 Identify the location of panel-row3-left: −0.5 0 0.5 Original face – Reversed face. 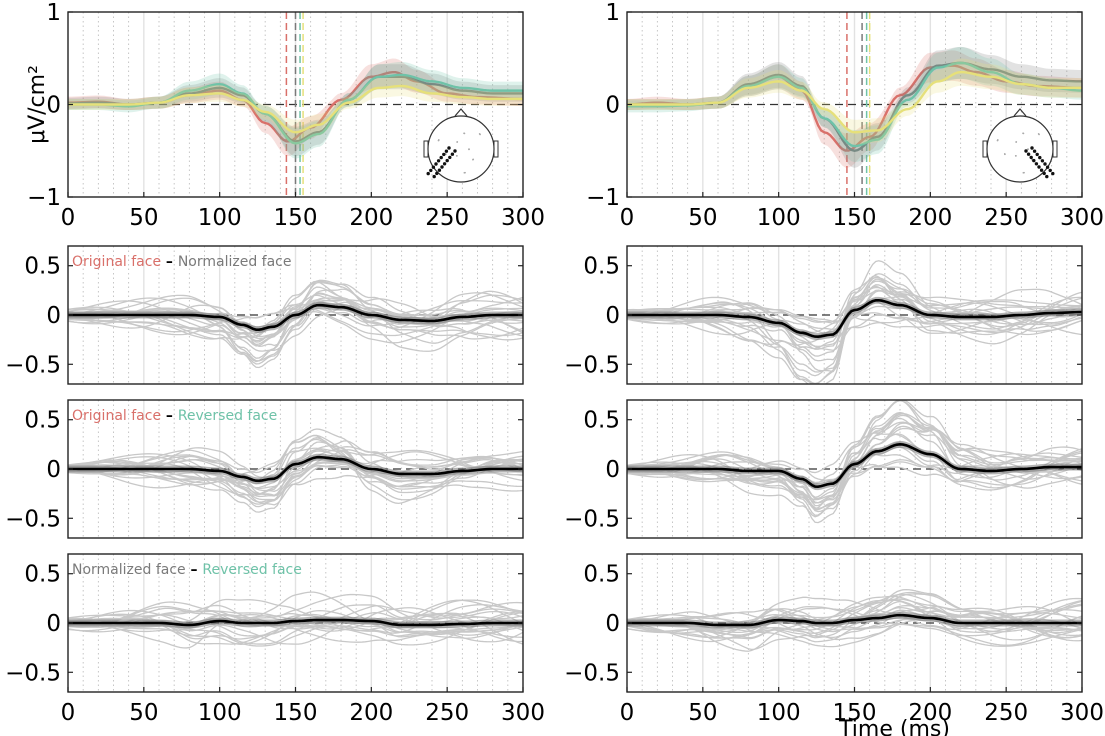
(264, 469).